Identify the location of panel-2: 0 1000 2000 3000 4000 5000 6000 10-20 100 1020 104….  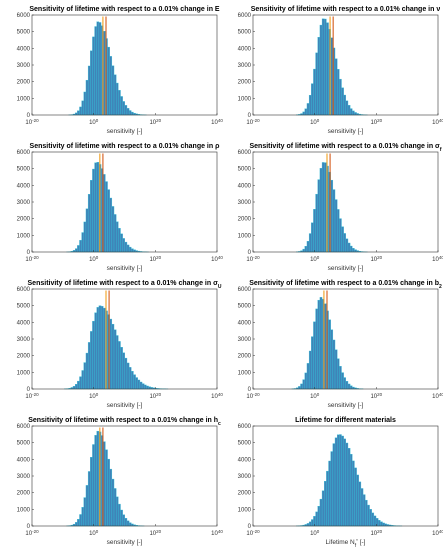
(340, 70).